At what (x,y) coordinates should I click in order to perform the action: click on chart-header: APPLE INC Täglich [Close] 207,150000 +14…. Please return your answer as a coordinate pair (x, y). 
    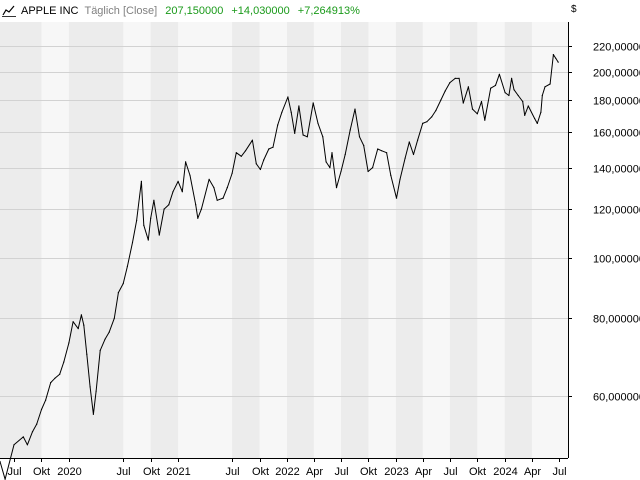
    Looking at the image, I should click on (181, 11).